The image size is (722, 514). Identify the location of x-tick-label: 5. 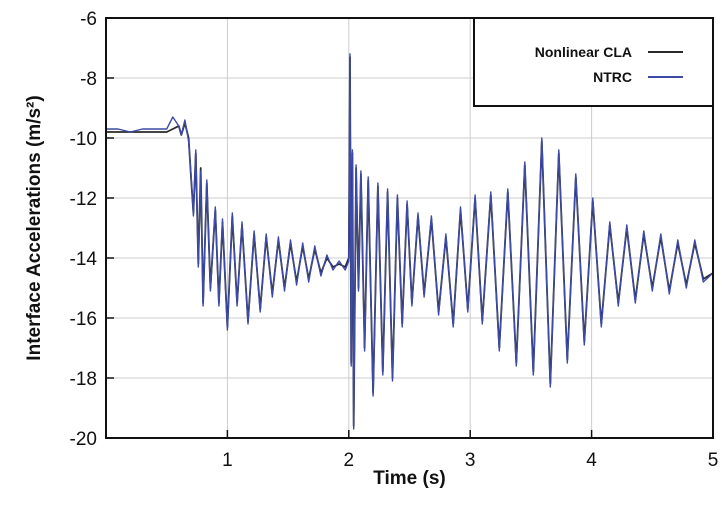
(713, 460).